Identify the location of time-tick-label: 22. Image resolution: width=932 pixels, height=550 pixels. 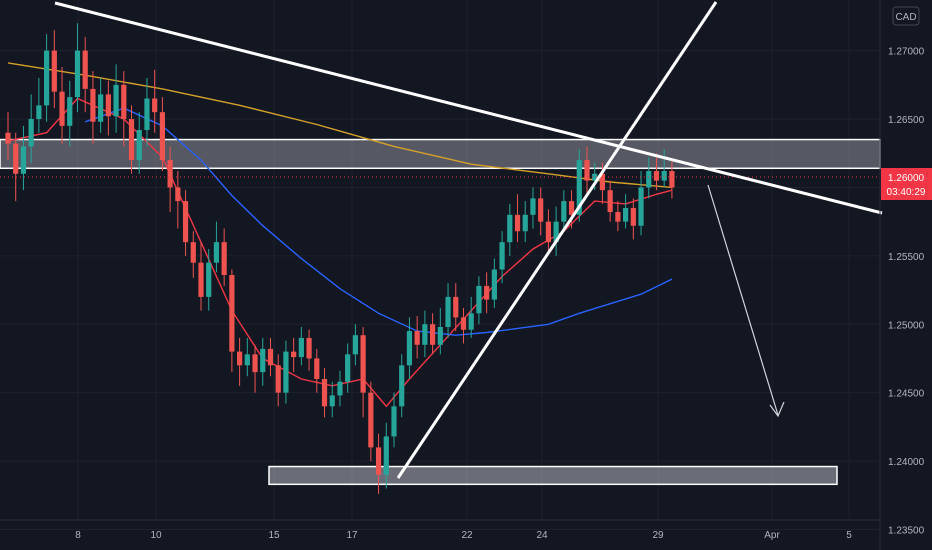
(467, 535).